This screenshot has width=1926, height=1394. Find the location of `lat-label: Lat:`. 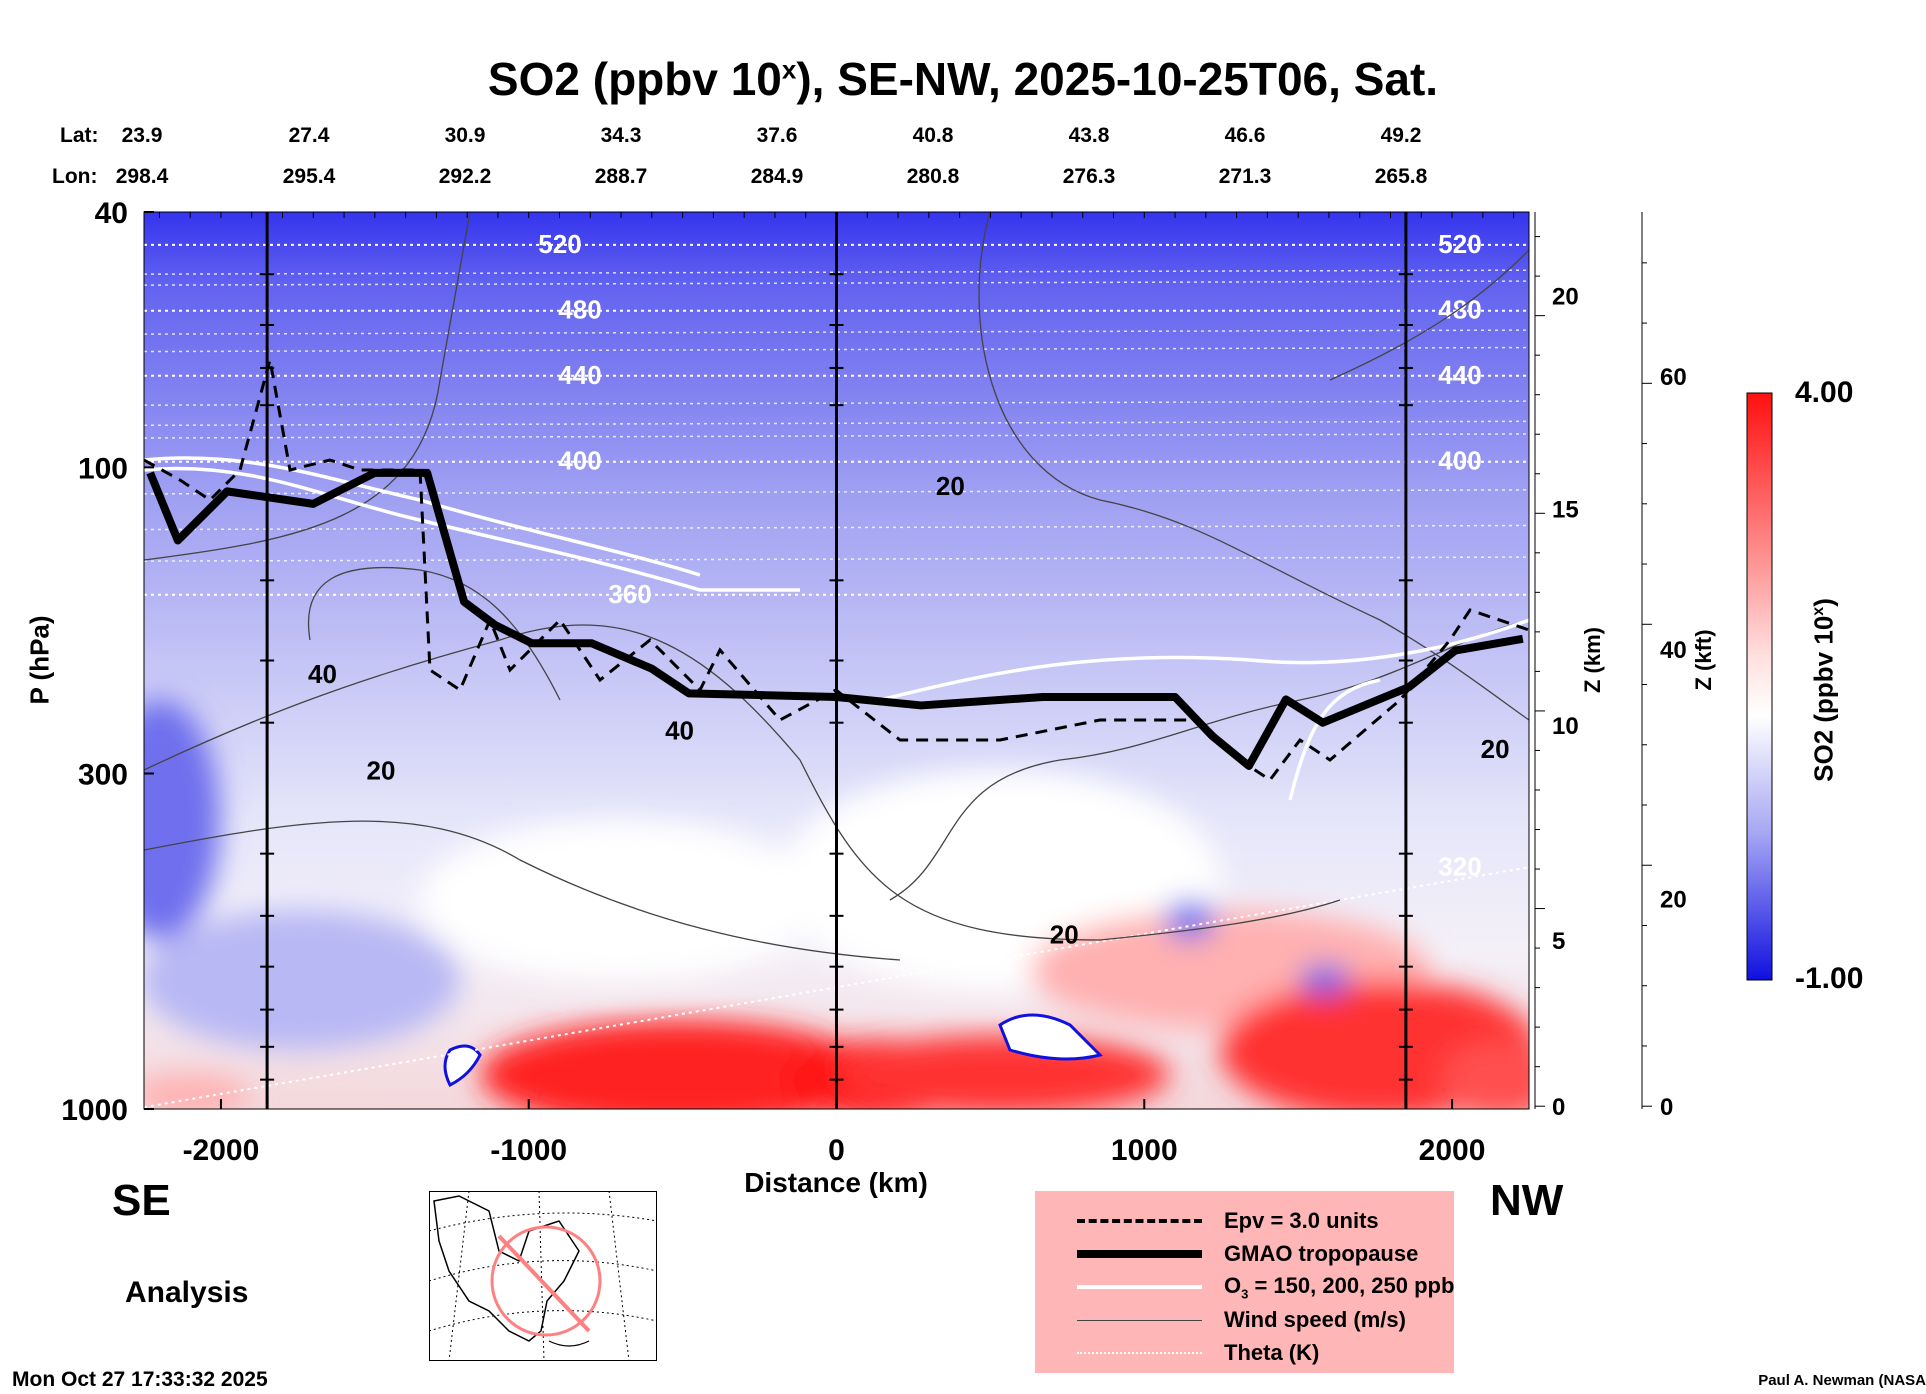

lat-label: Lat: is located at coordinates (79, 135).